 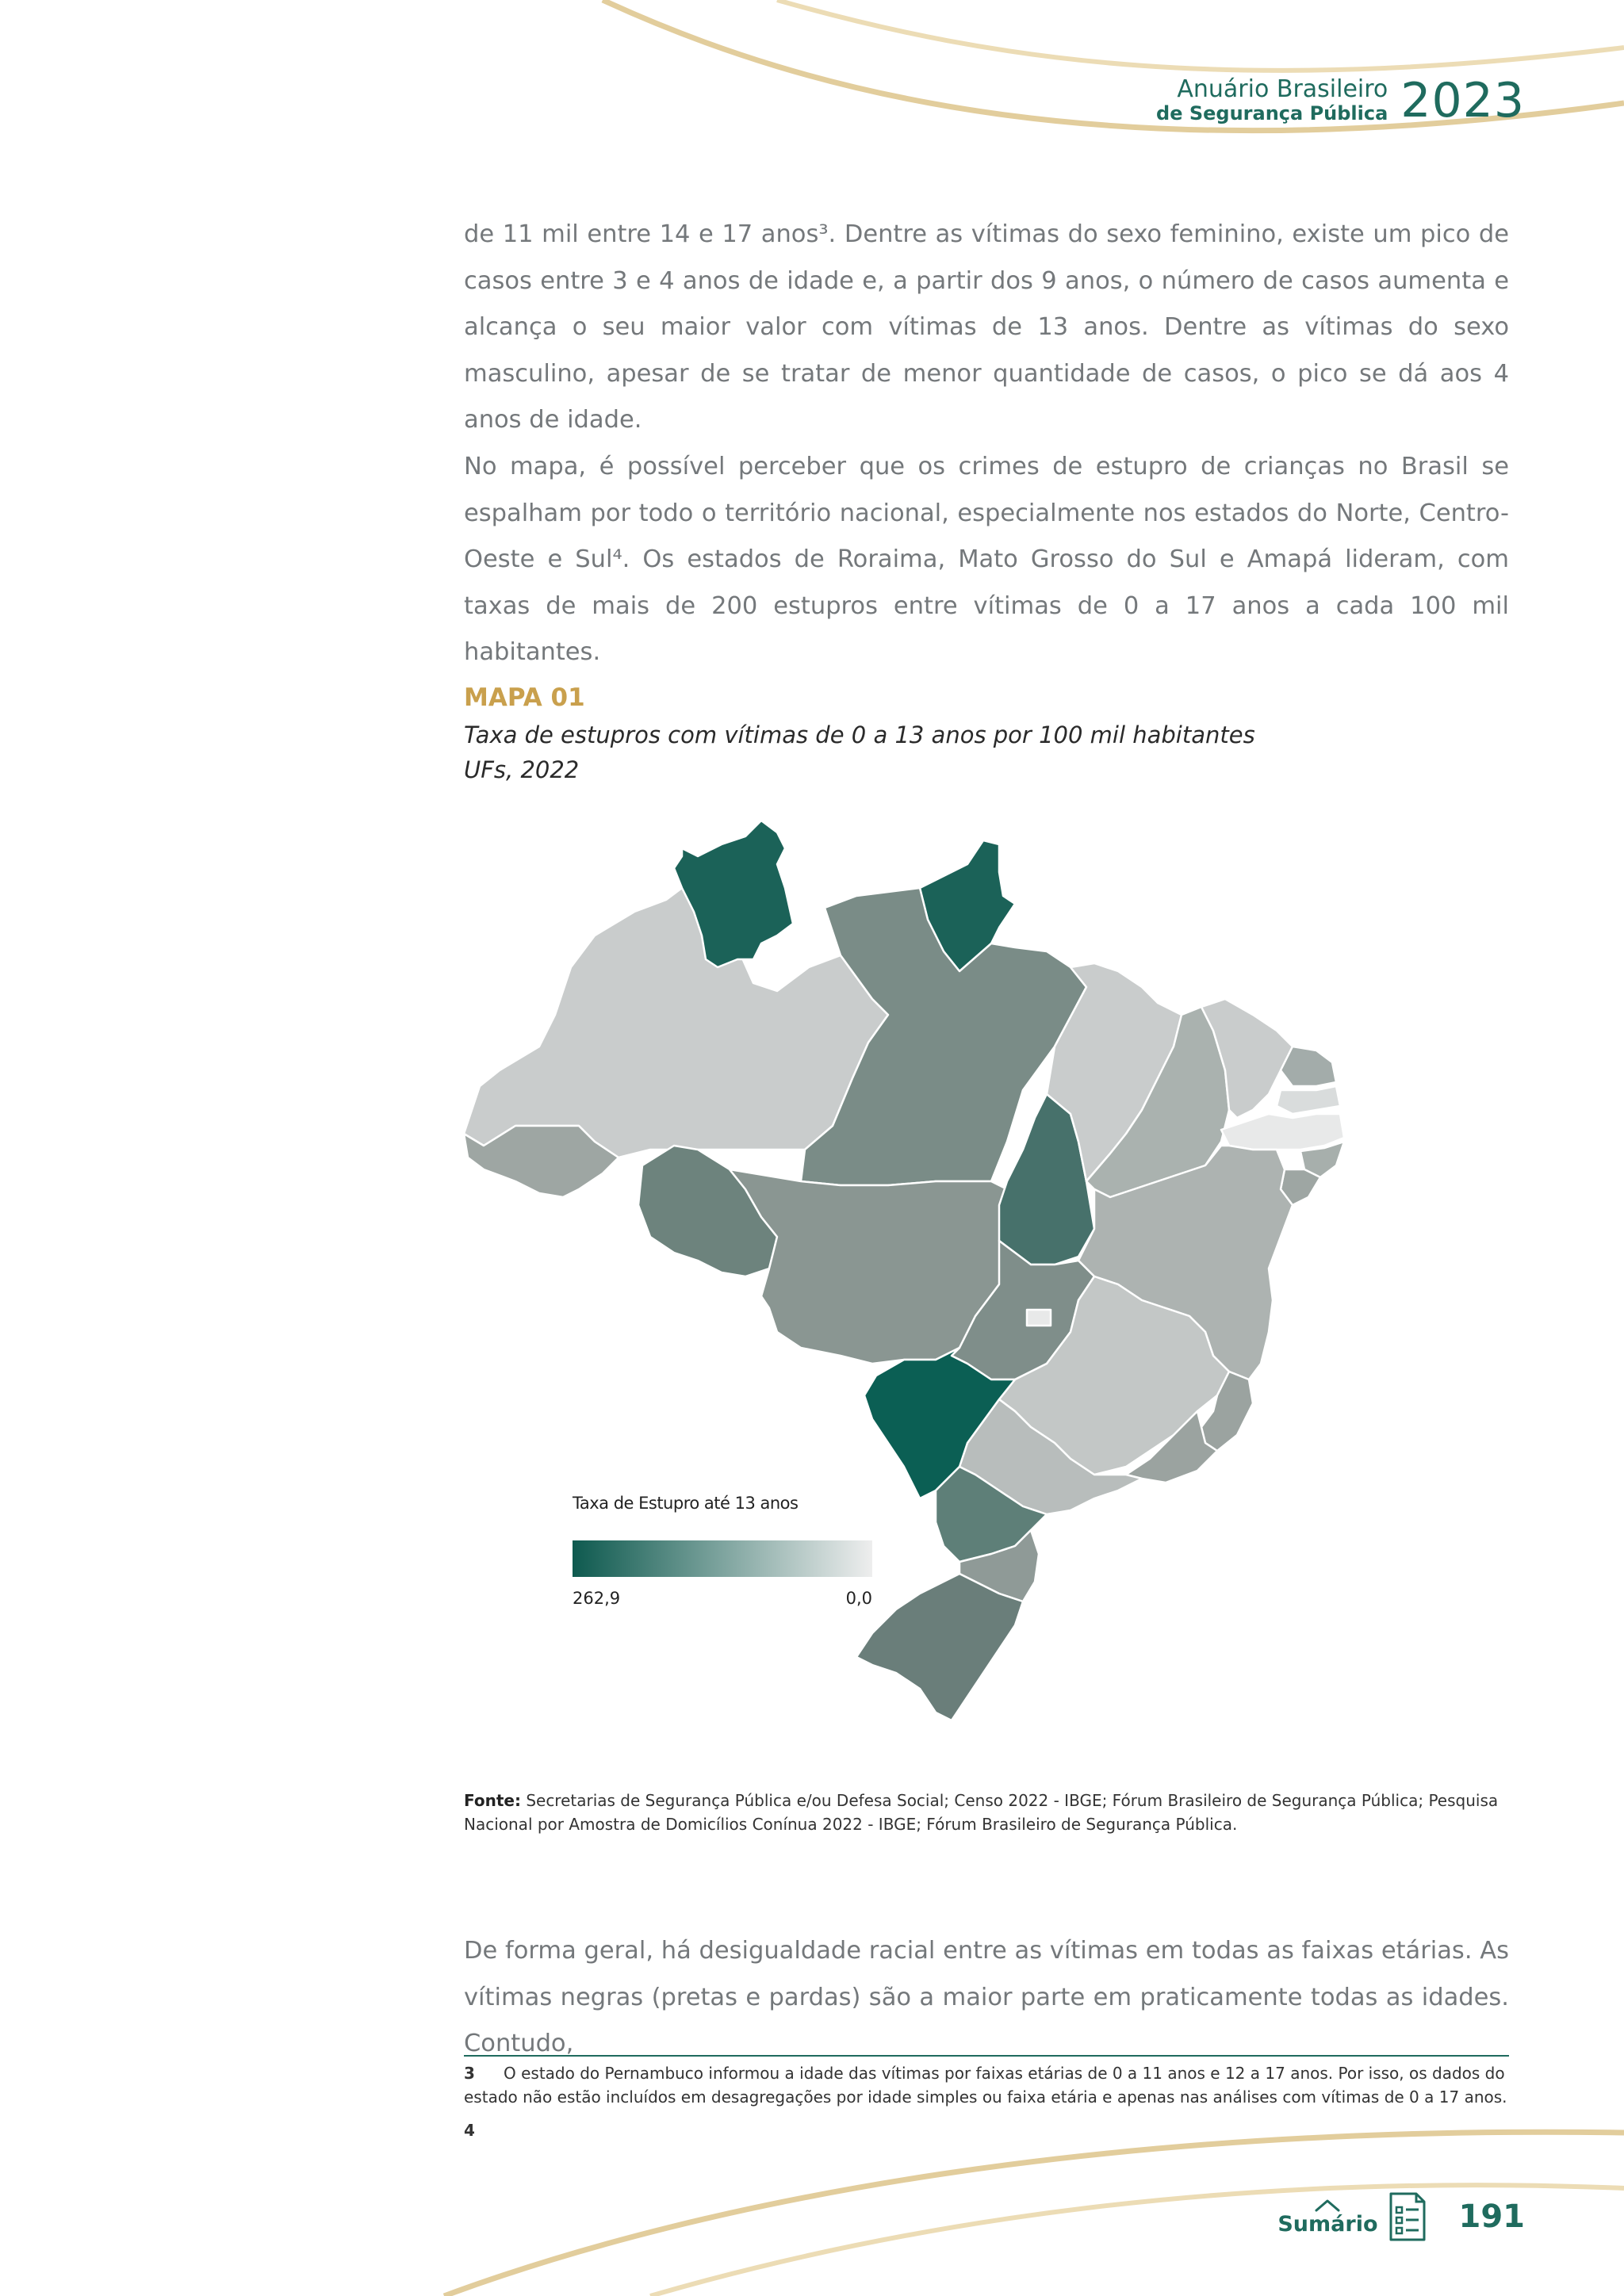 I want to click on legend-gradient-bar, so click(x=722, y=1559).